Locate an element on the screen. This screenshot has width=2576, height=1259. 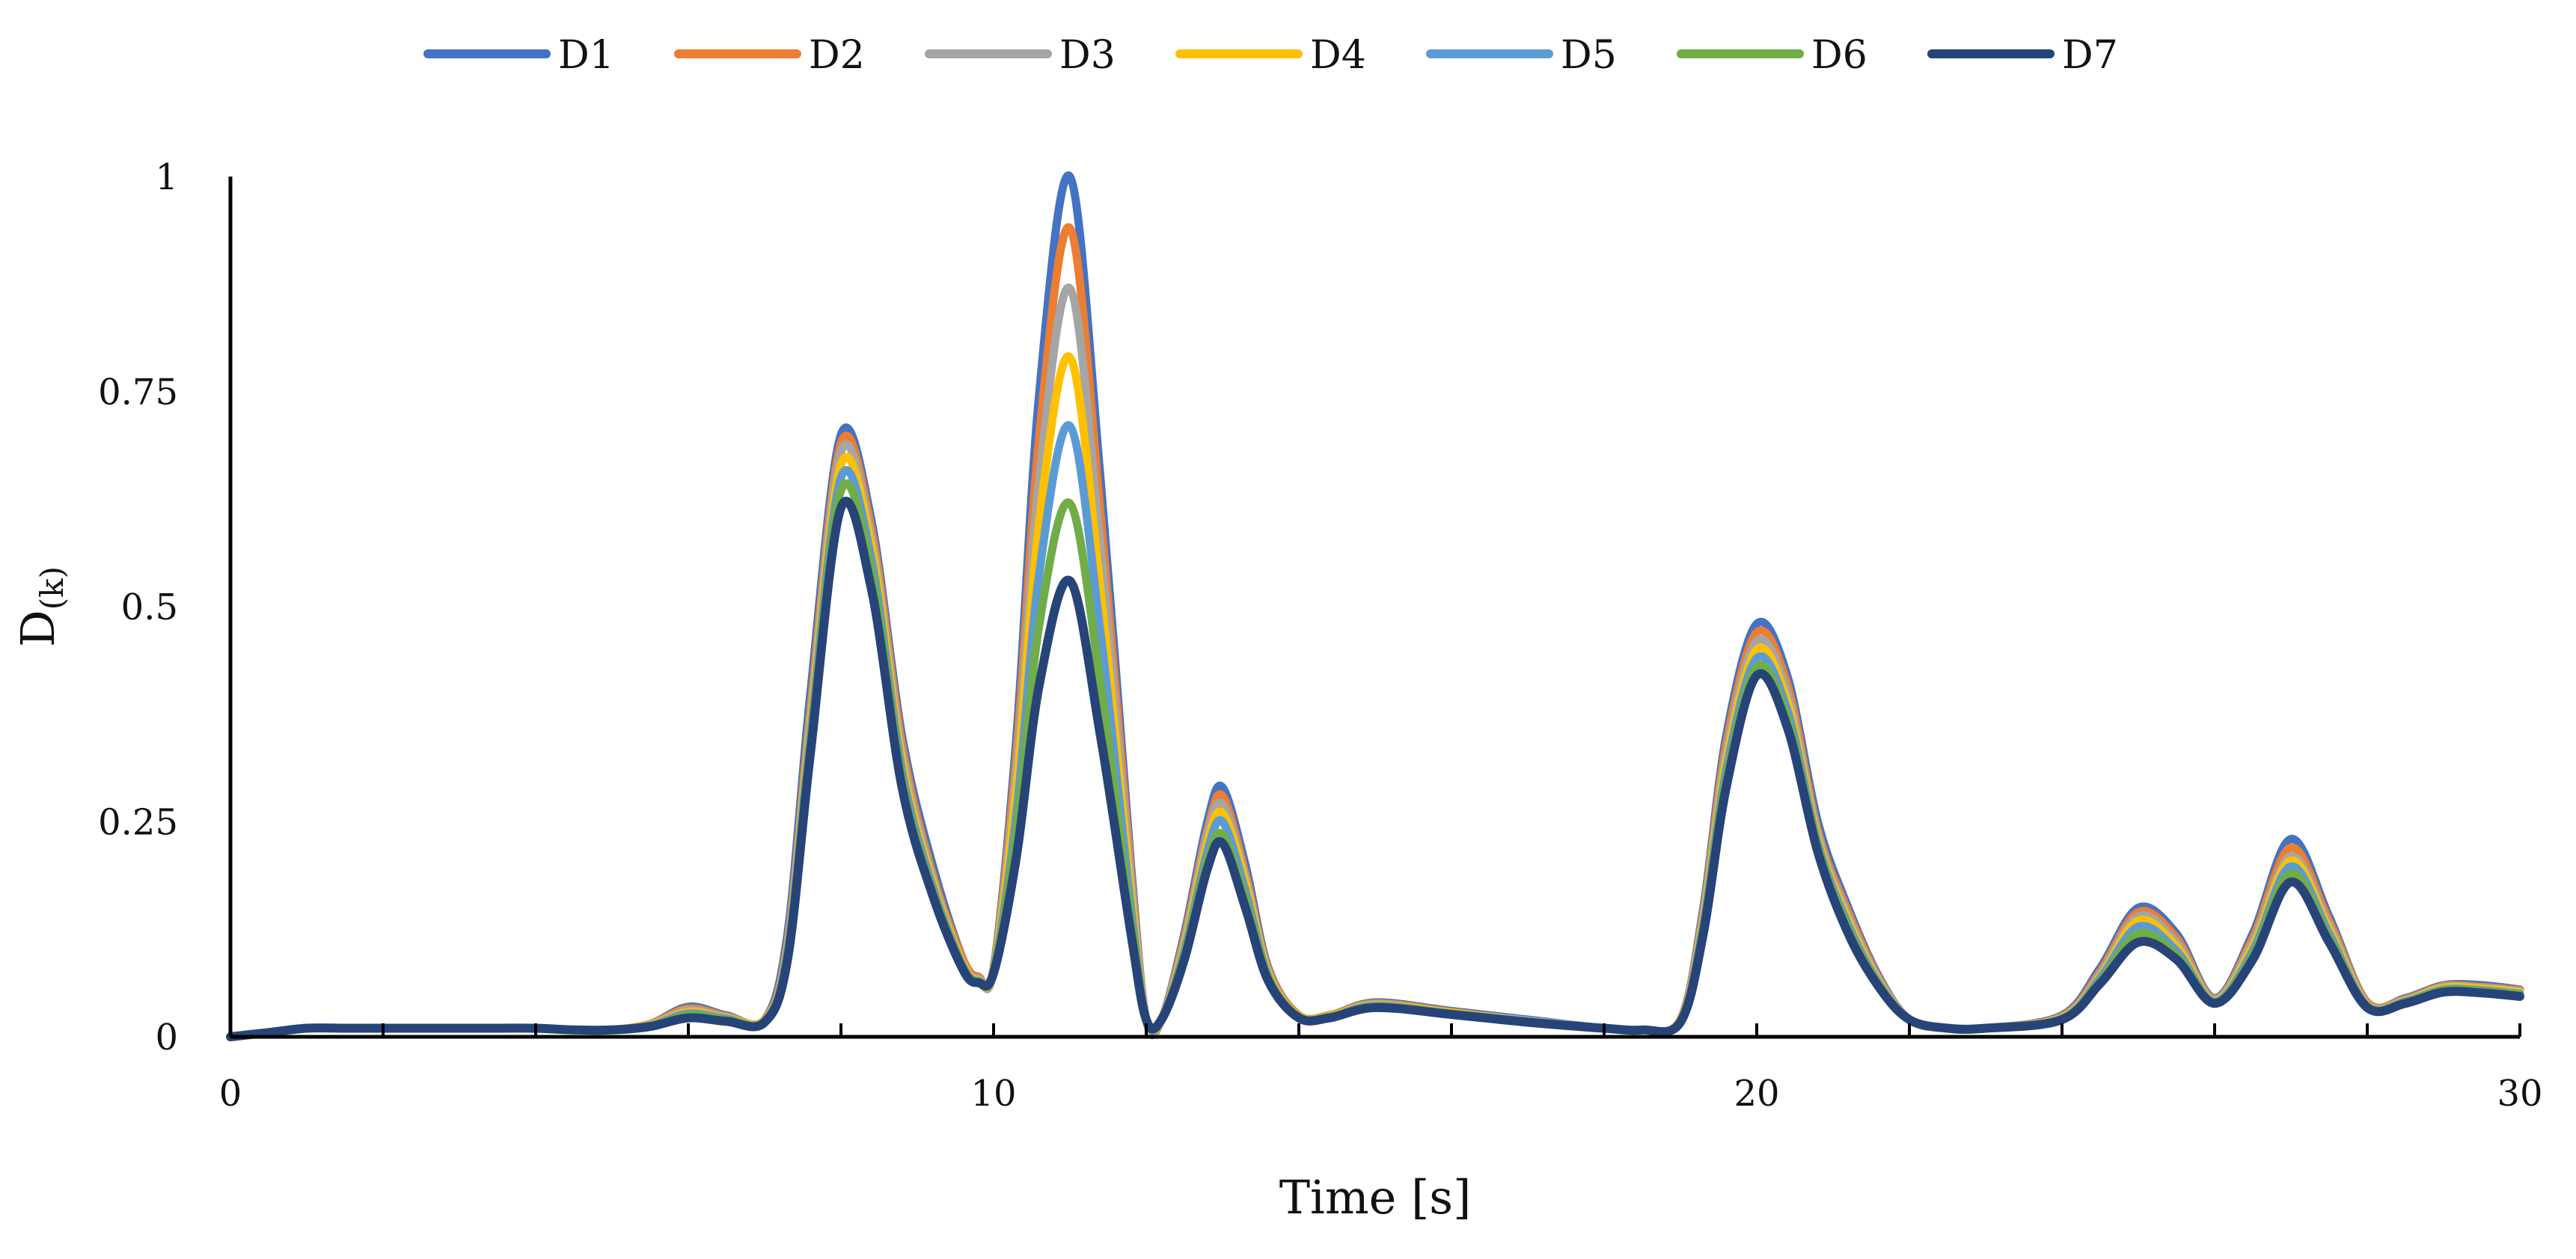
y-axis-title: D(k) is located at coordinates (40, 606).